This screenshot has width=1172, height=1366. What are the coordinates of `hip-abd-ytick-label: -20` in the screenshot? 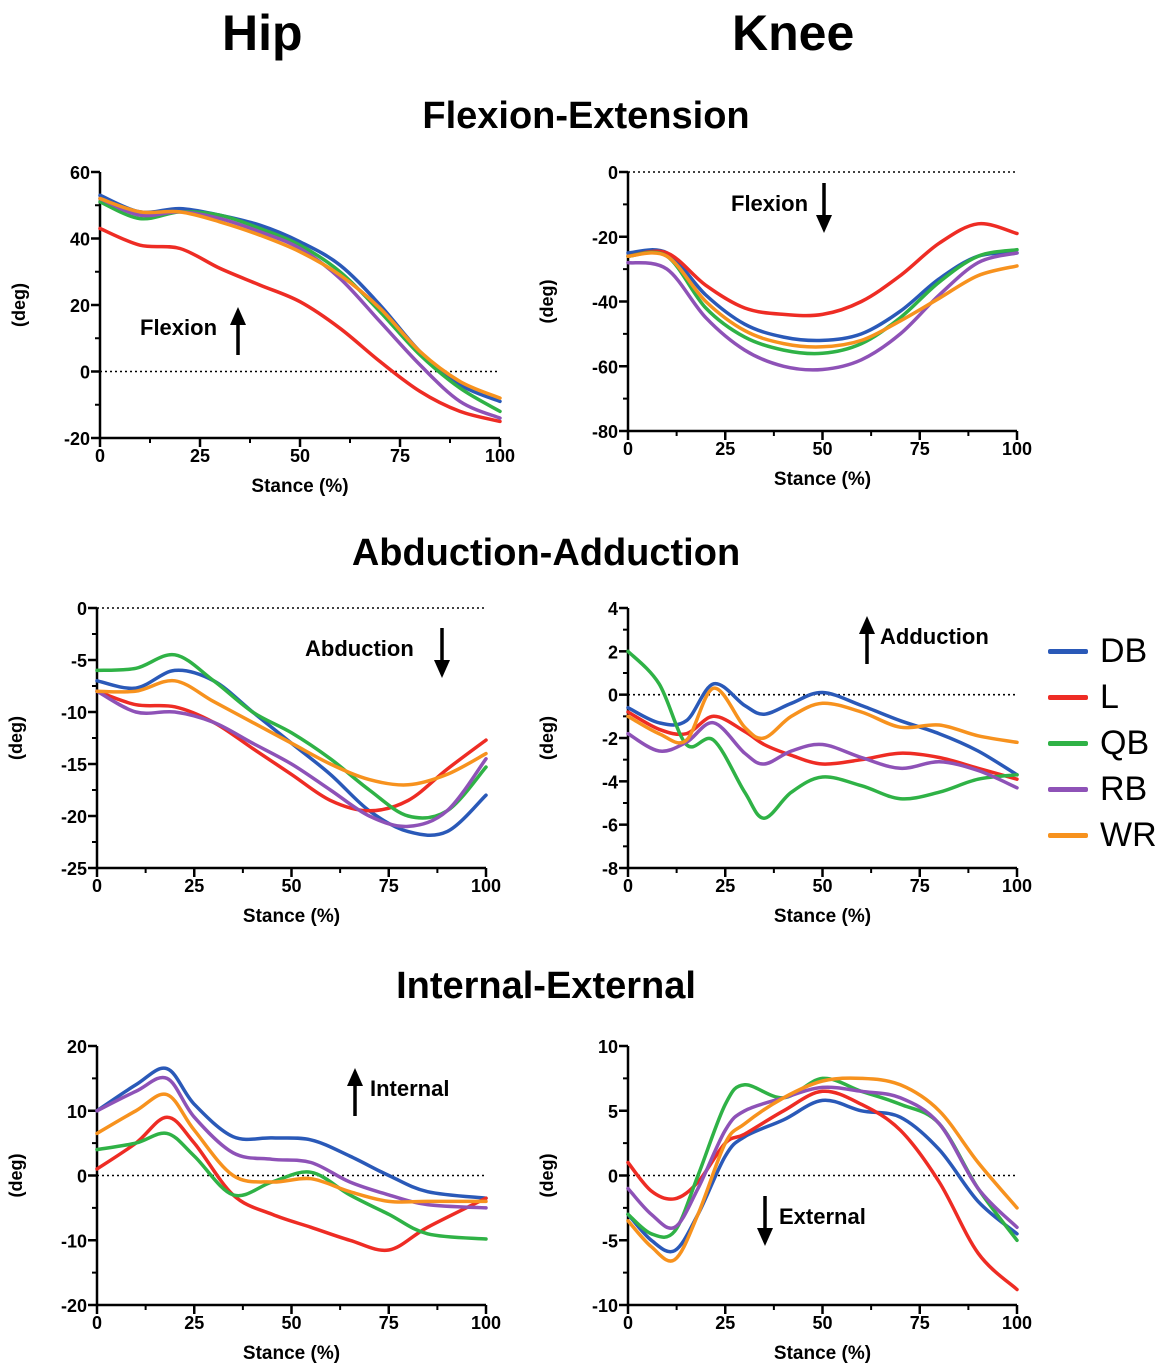 It's located at (74, 817).